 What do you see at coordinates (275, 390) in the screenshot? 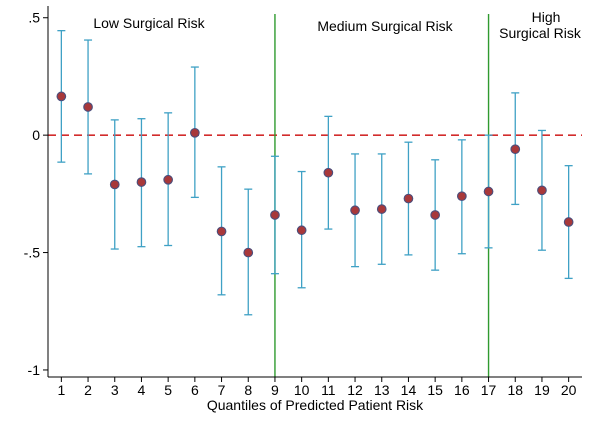
I see `x-tick-label-9: 9` at bounding box center [275, 390].